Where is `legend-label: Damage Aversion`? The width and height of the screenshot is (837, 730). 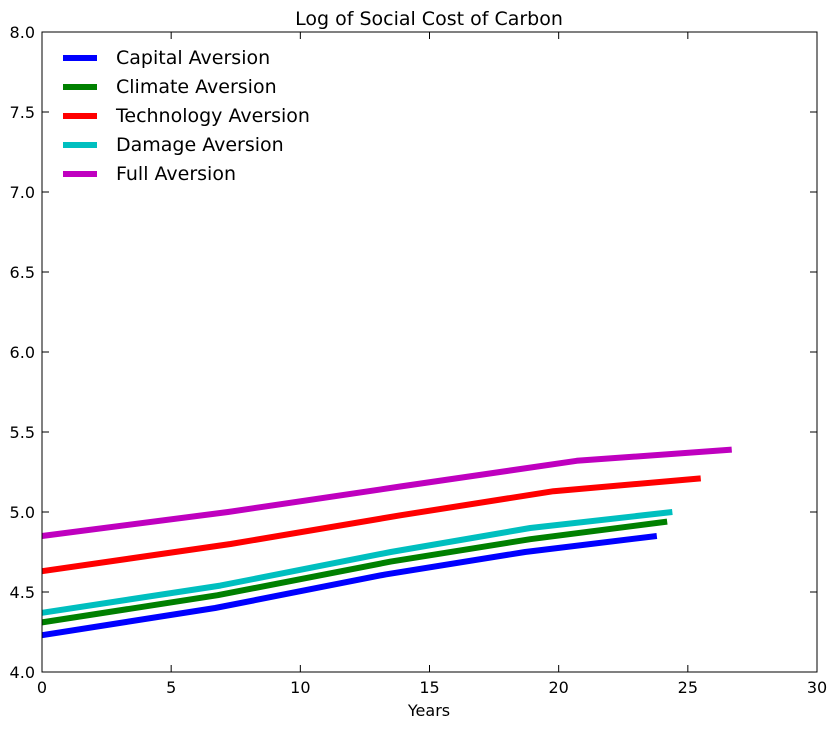
legend-label: Damage Aversion is located at coordinates (200, 145).